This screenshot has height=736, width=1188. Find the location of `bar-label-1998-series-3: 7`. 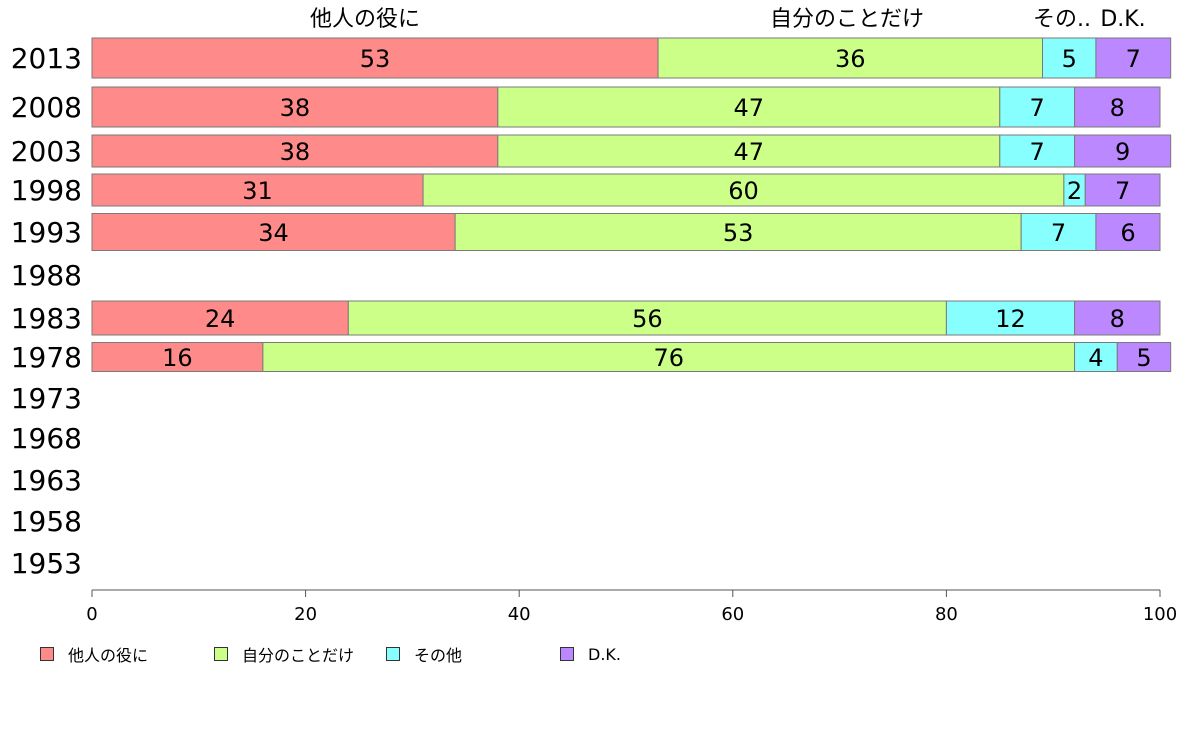

bar-label-1998-series-3: 7 is located at coordinates (1122, 191).